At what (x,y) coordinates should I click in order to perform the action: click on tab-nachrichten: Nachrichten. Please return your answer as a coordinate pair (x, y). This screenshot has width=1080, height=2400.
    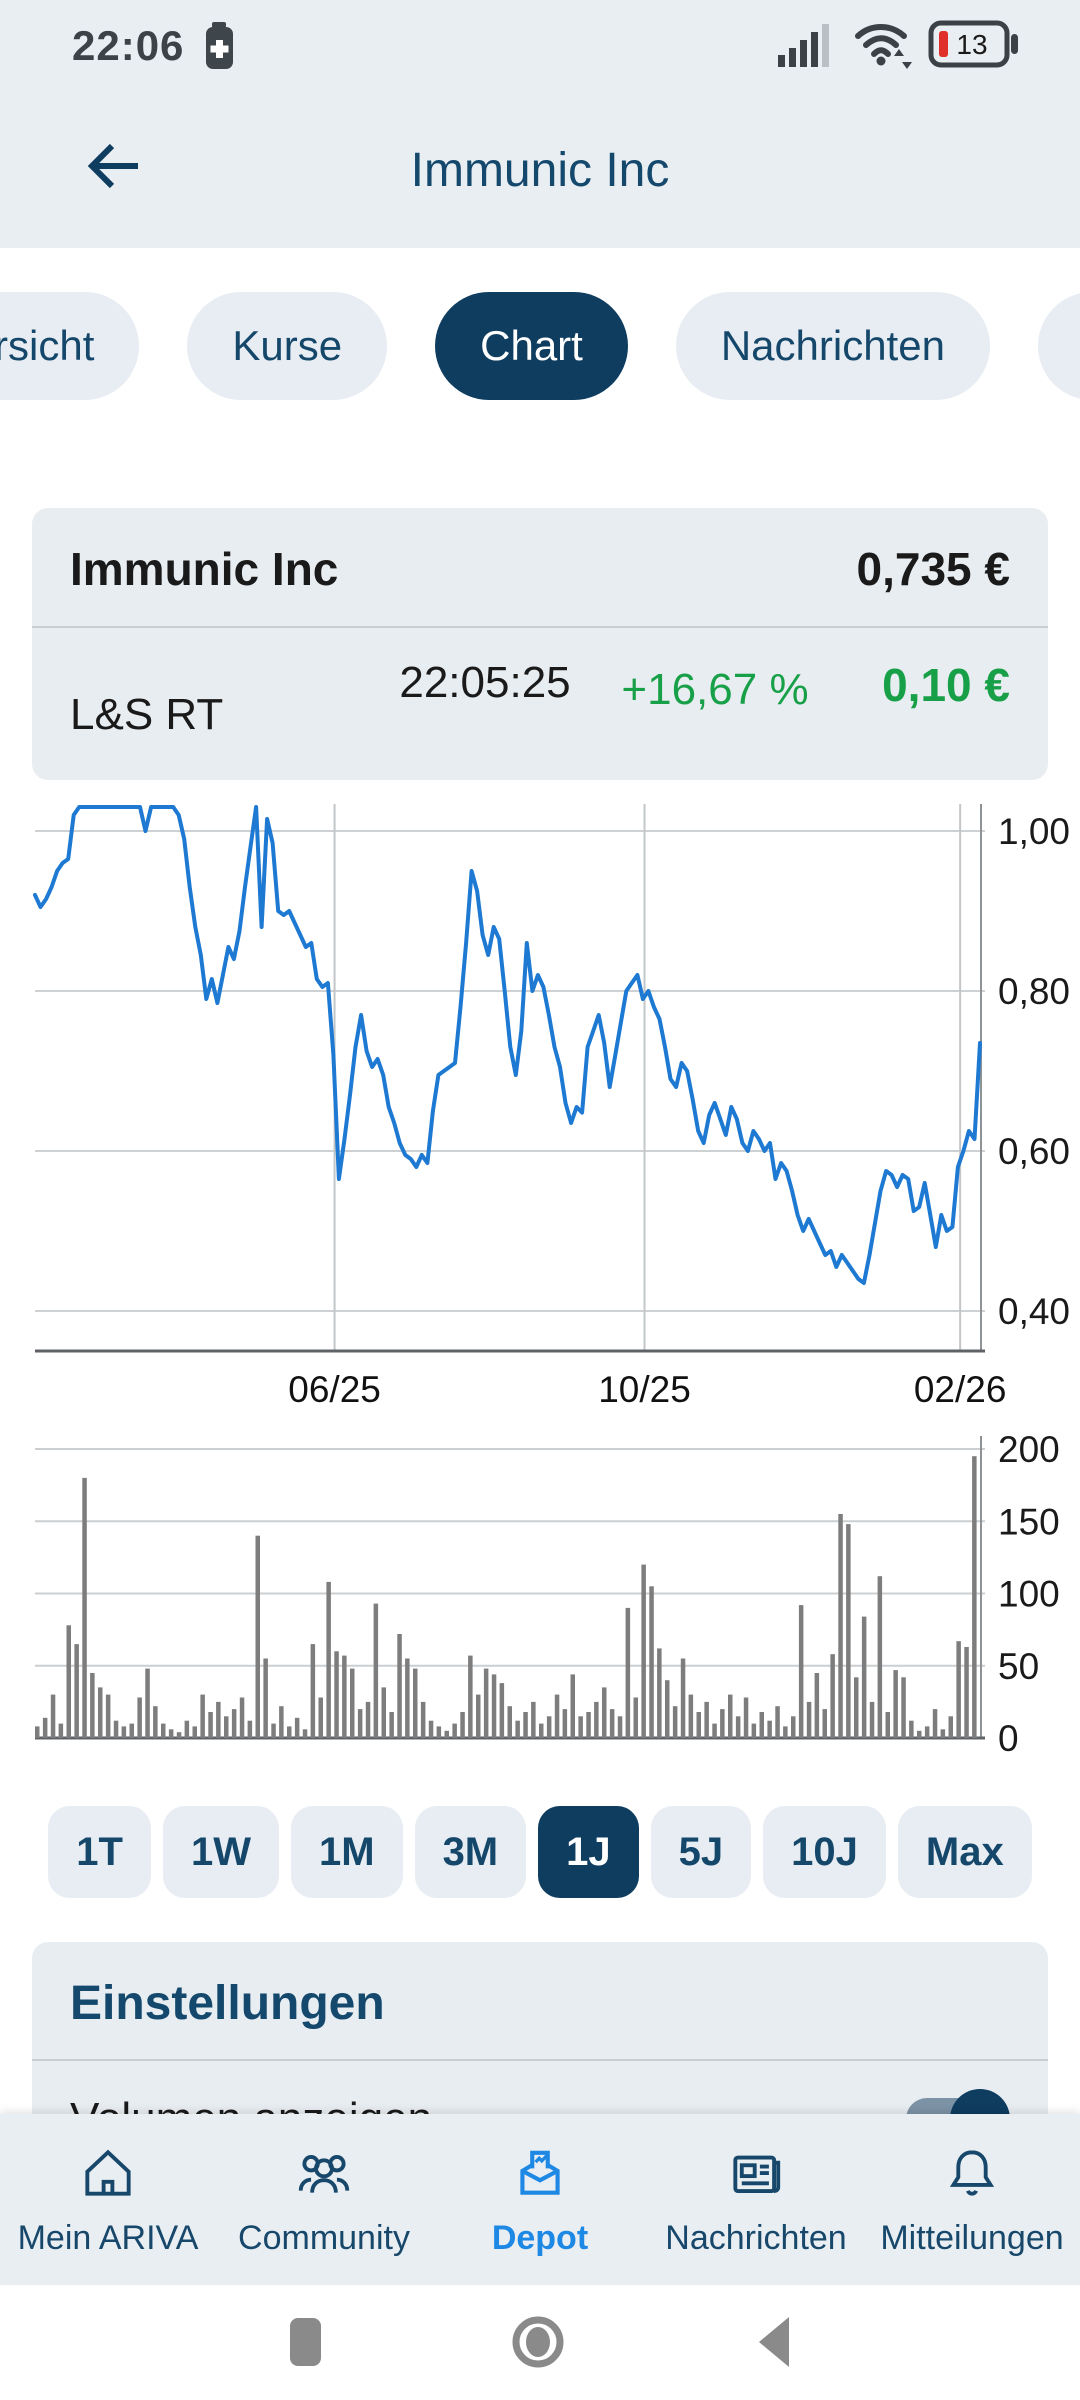
    Looking at the image, I should click on (832, 346).